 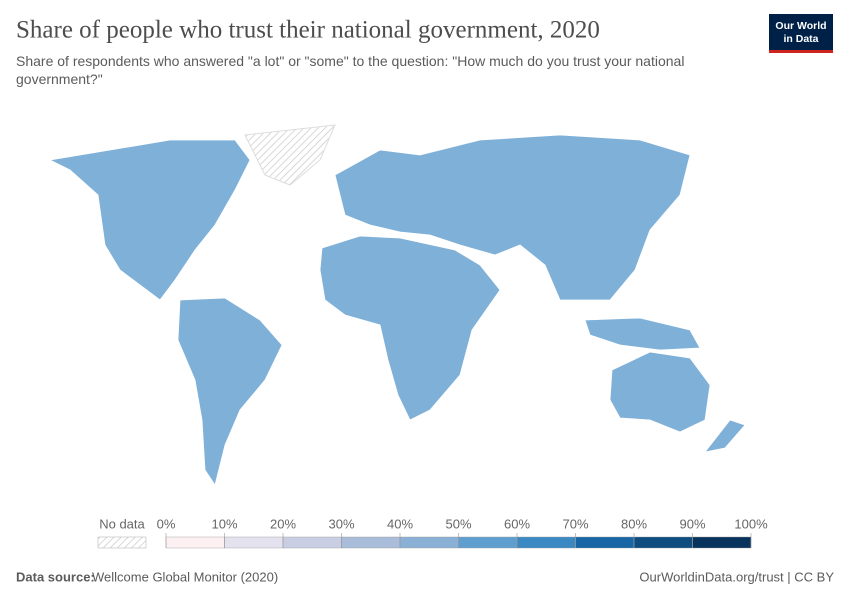 I want to click on legend-label: 50%, so click(x=458, y=523).